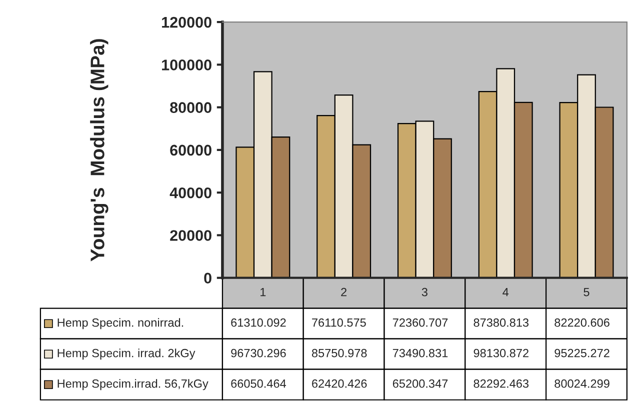  Describe the element at coordinates (339, 383) in the screenshot. I see `data-label: 62420.426` at that location.